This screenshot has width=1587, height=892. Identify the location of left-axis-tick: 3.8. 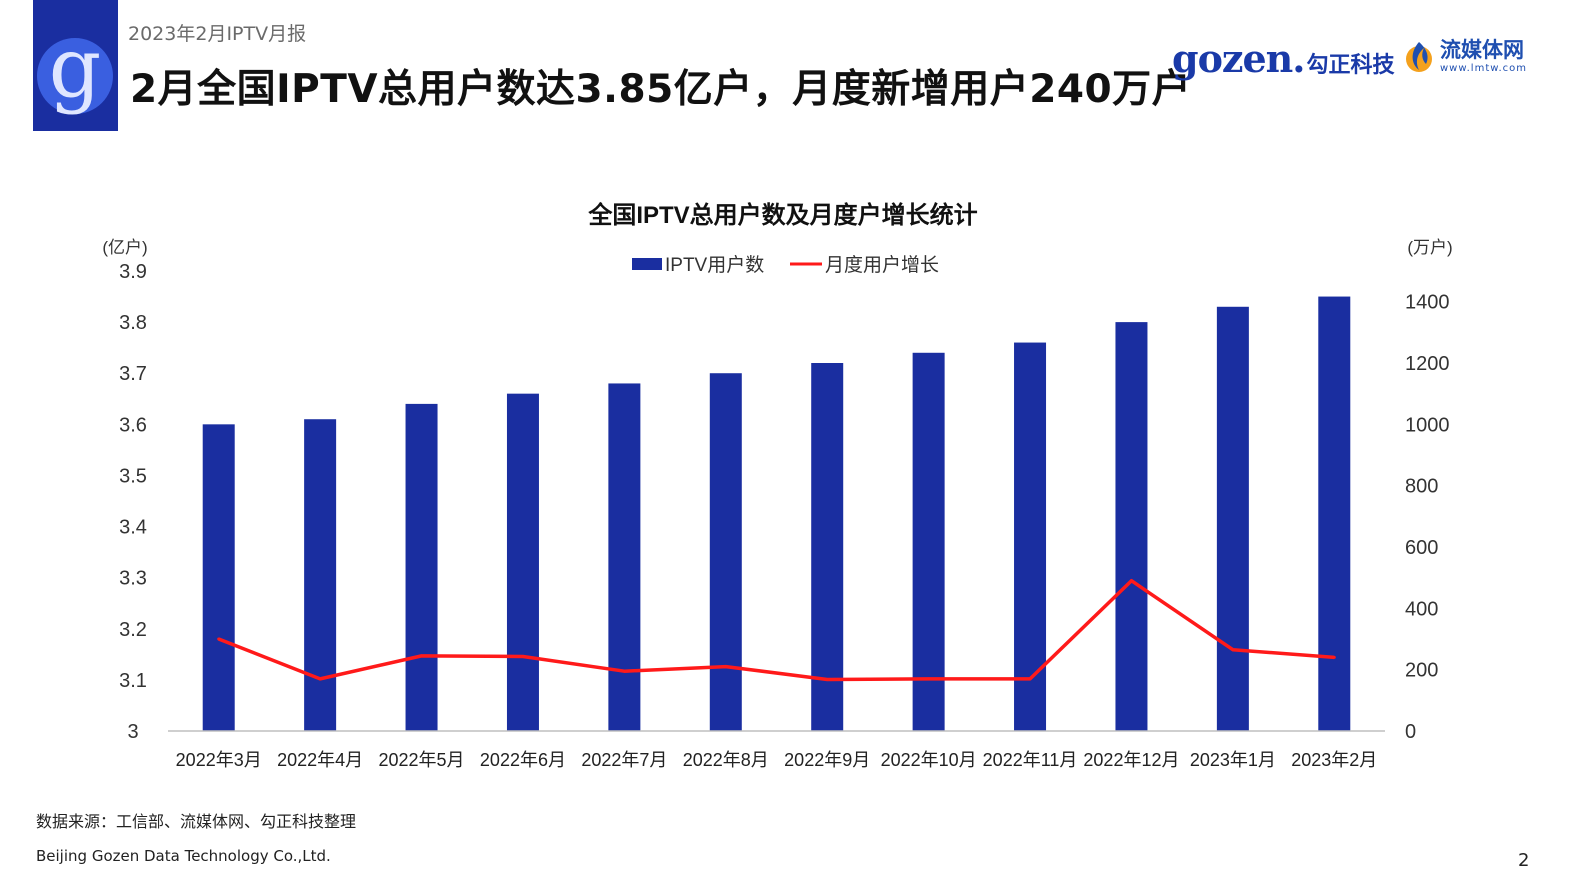
(133, 323).